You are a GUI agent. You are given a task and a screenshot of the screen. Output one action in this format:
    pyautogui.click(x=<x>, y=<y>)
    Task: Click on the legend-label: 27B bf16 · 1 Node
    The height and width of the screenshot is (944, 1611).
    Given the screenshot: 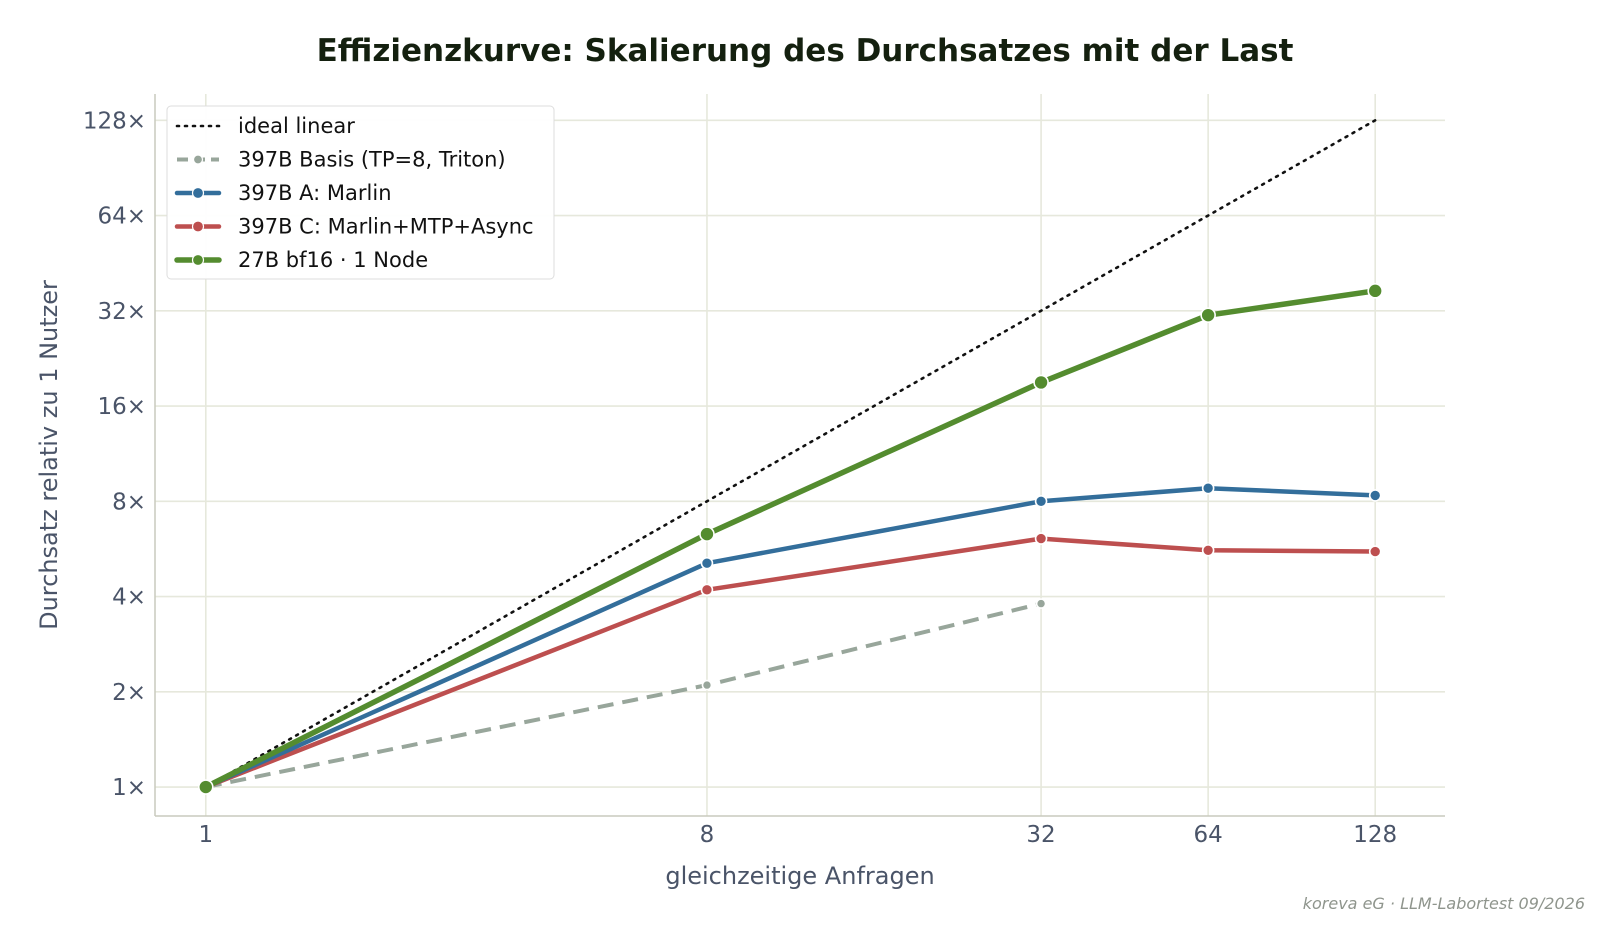 What is the action you would take?
    pyautogui.click(x=333, y=260)
    